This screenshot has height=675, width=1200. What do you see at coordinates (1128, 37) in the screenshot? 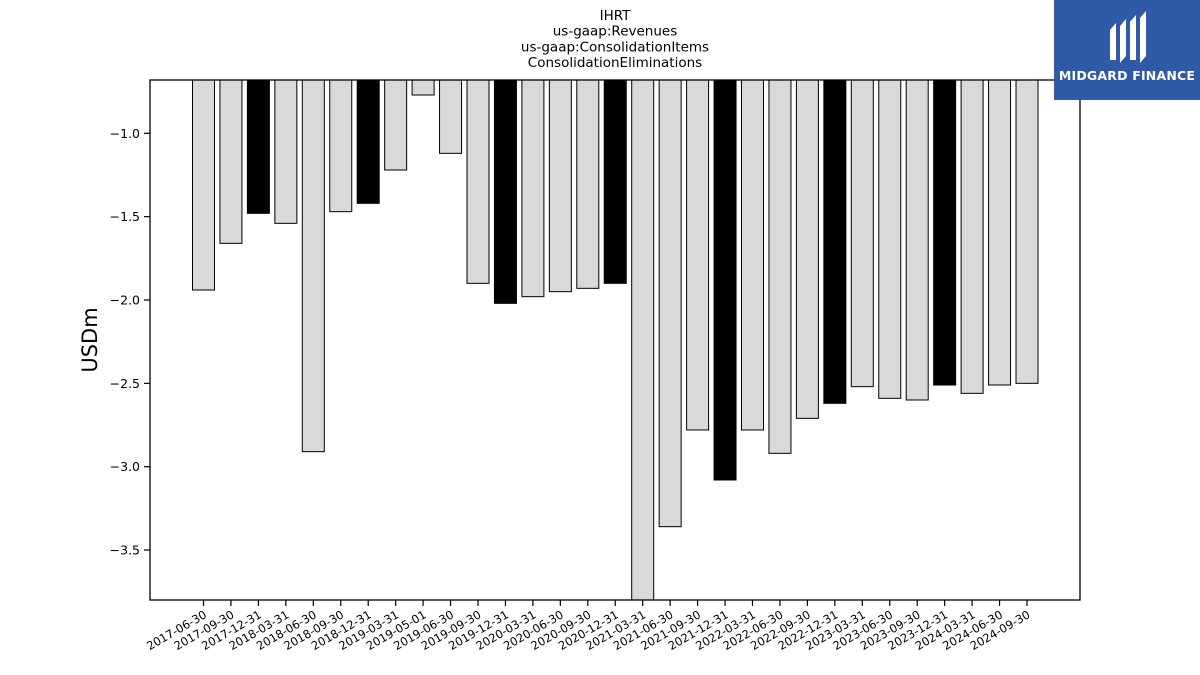
I see `logo-mark-icon` at bounding box center [1128, 37].